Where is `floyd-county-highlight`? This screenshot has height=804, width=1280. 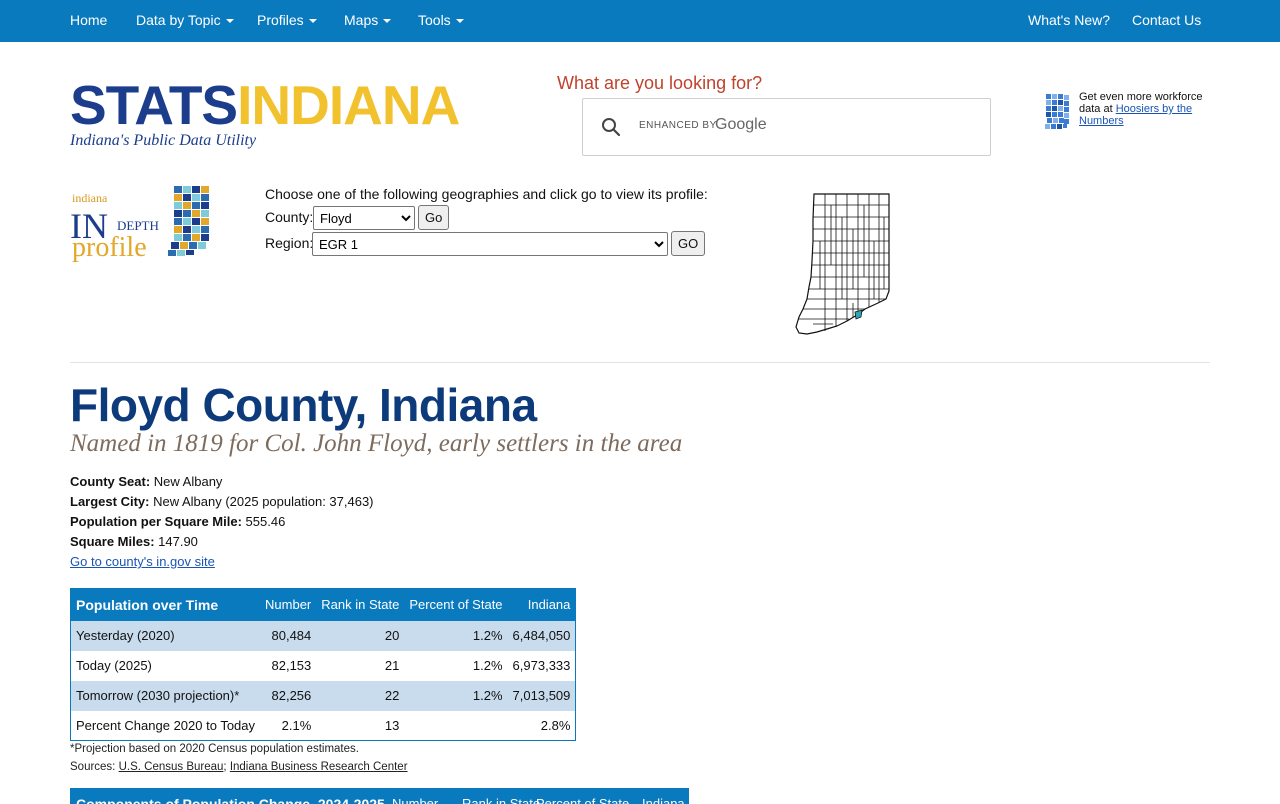
floyd-county-highlight is located at coordinates (858, 314).